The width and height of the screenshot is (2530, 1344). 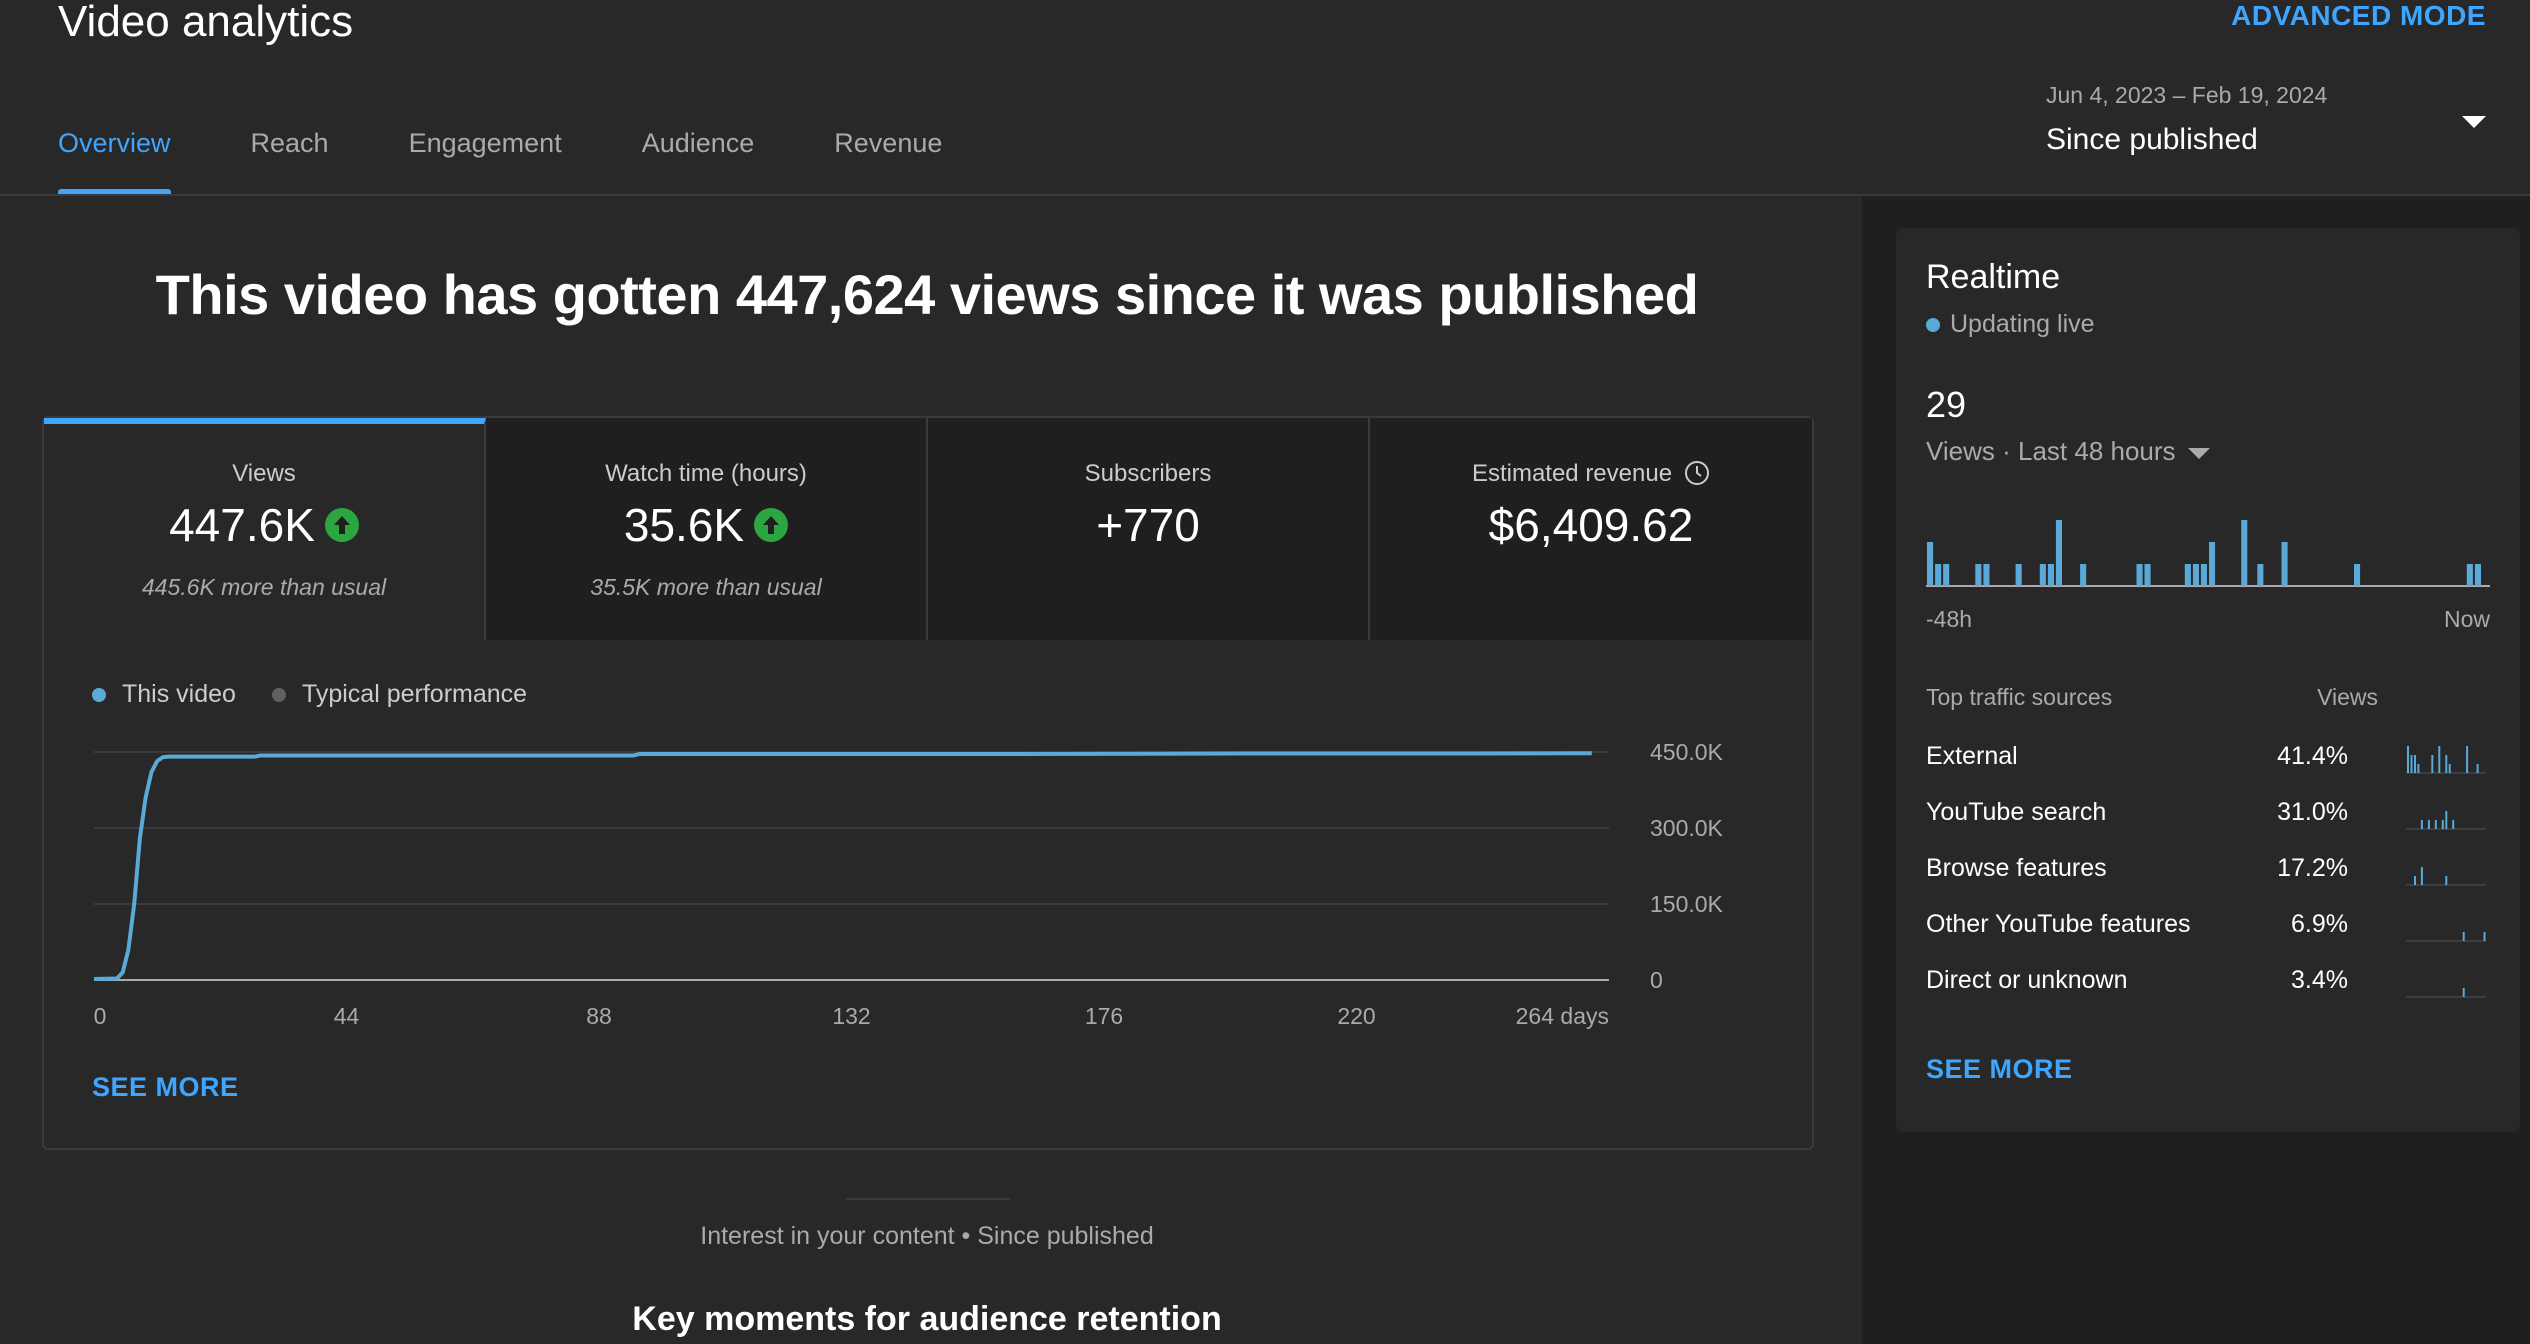 I want to click on y-tick-label: 450.0K, so click(x=1687, y=752).